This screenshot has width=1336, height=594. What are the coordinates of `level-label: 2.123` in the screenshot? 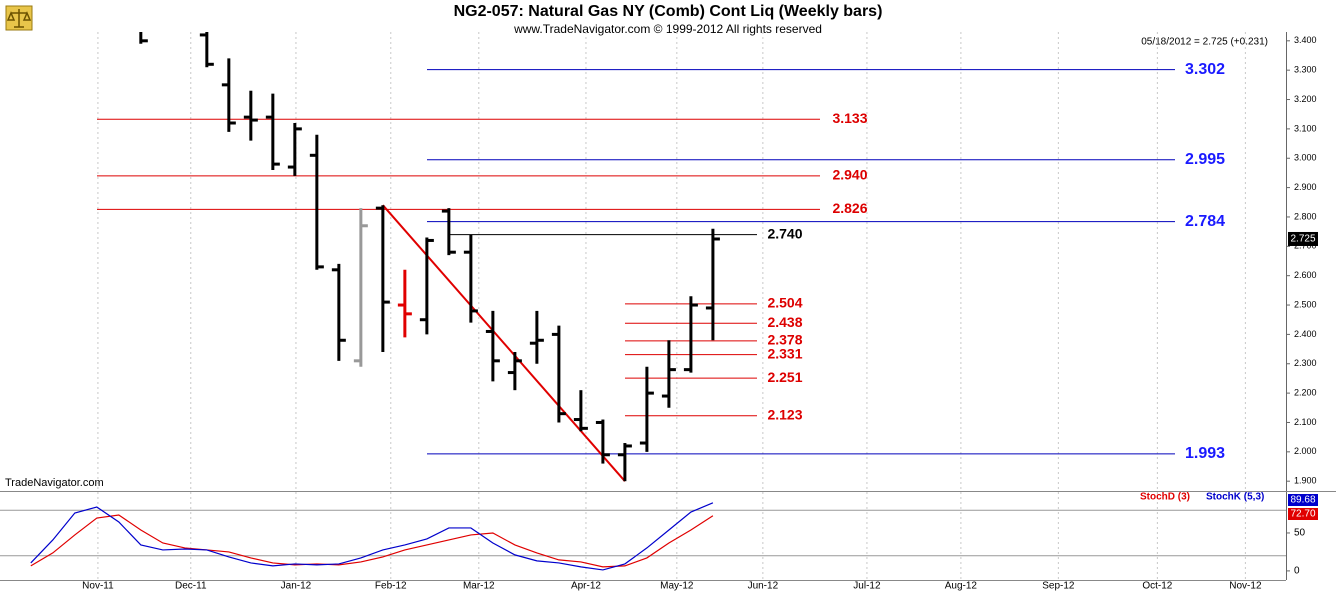 It's located at (784, 414).